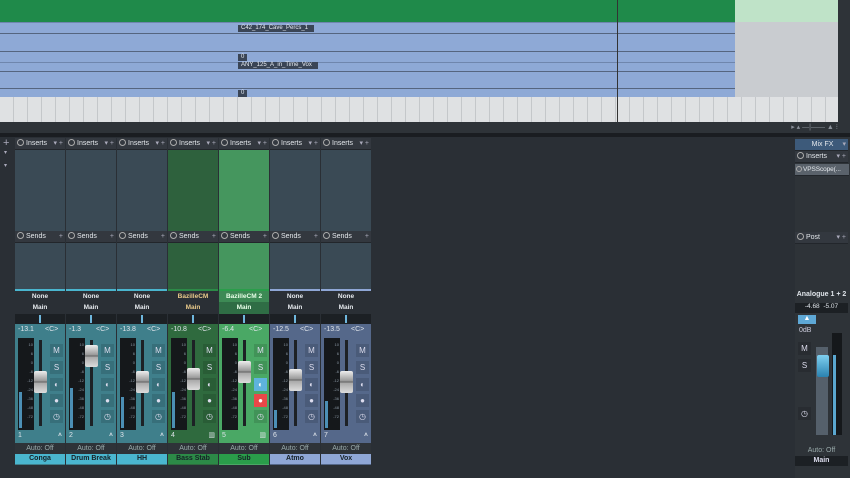  I want to click on volume-readout: -10.8, so click(179, 329).